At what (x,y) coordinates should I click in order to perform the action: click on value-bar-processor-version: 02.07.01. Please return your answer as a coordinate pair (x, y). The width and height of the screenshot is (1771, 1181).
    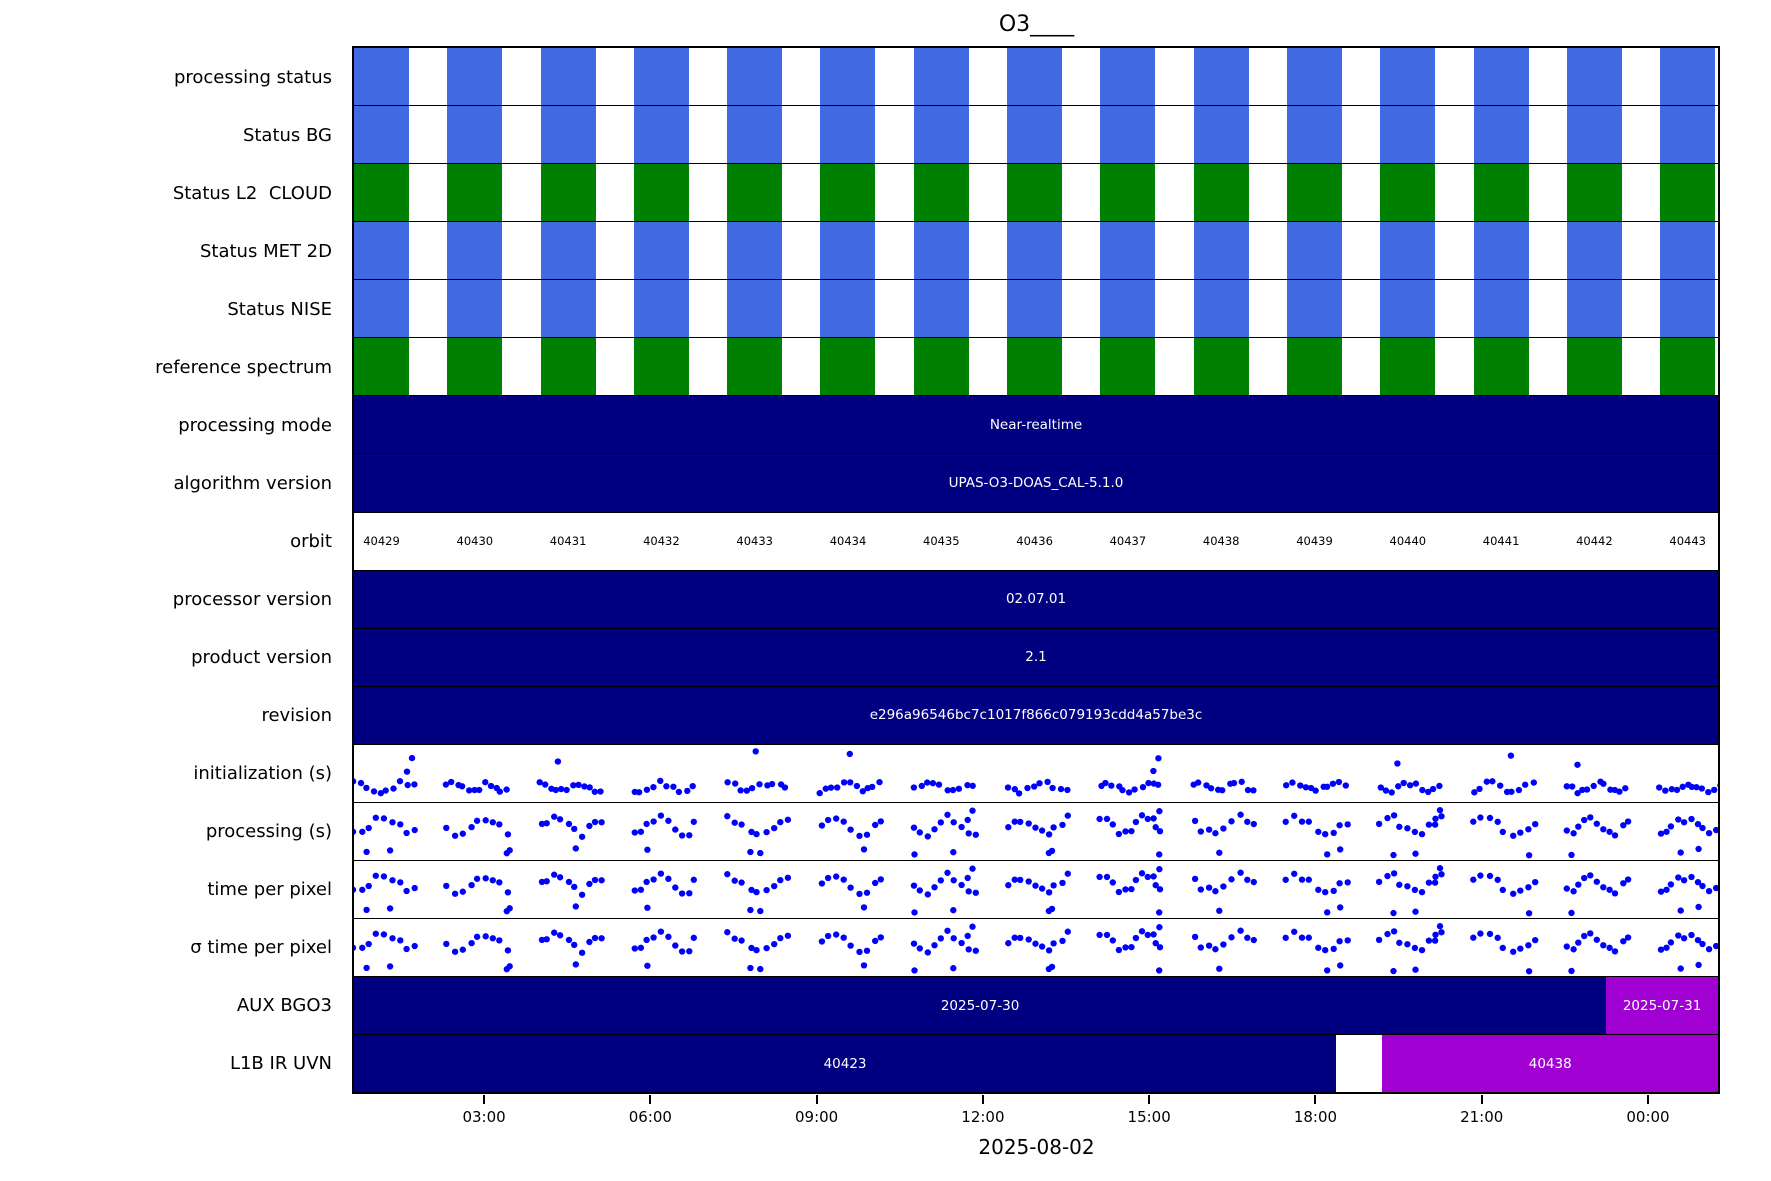
    Looking at the image, I should click on (1036, 599).